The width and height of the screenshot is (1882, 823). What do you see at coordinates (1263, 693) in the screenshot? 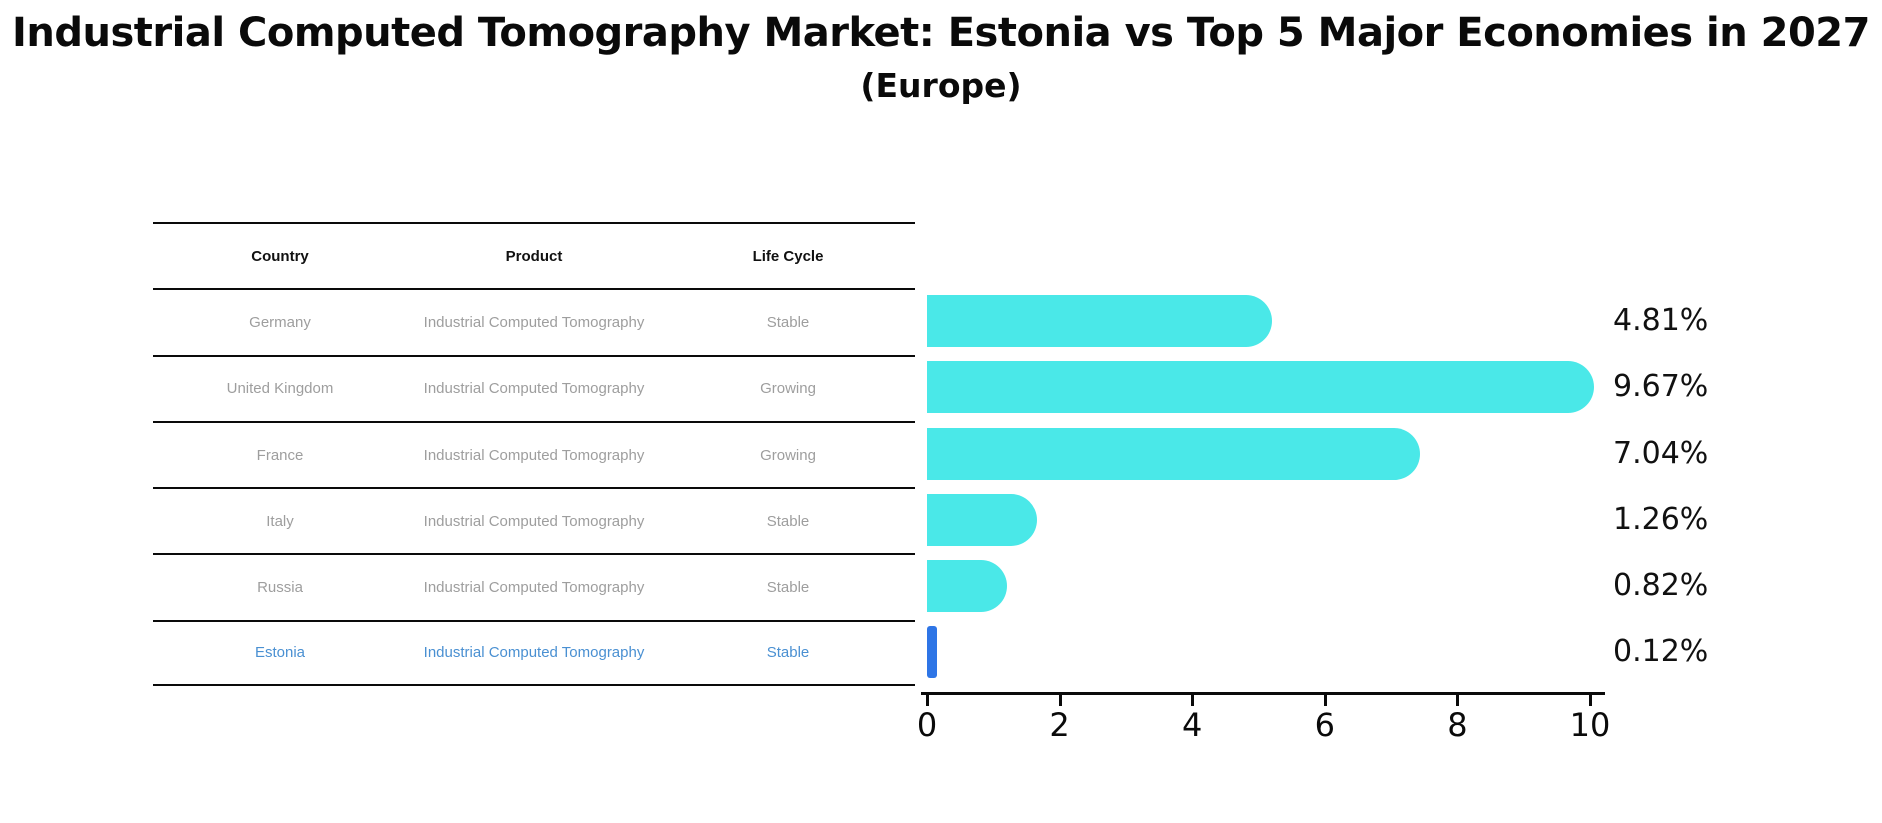
I see `x-axis-line` at bounding box center [1263, 693].